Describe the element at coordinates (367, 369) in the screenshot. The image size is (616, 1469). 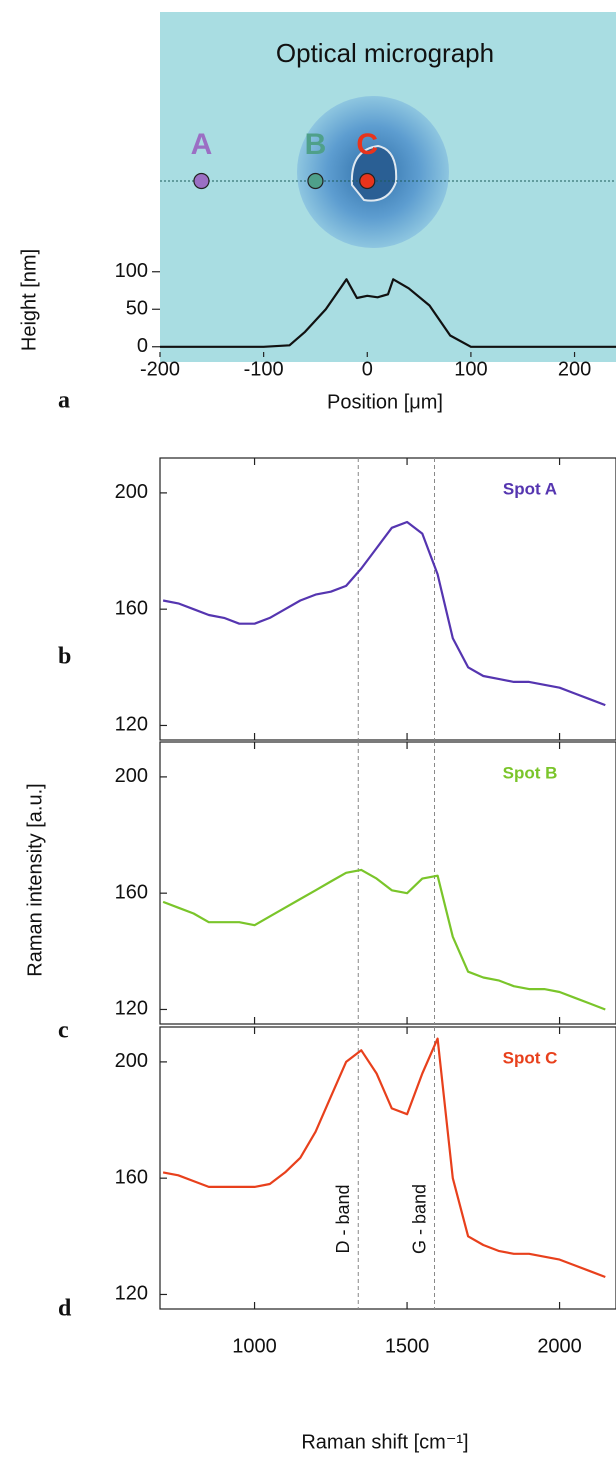
I see `x-tick-label: 0` at that location.